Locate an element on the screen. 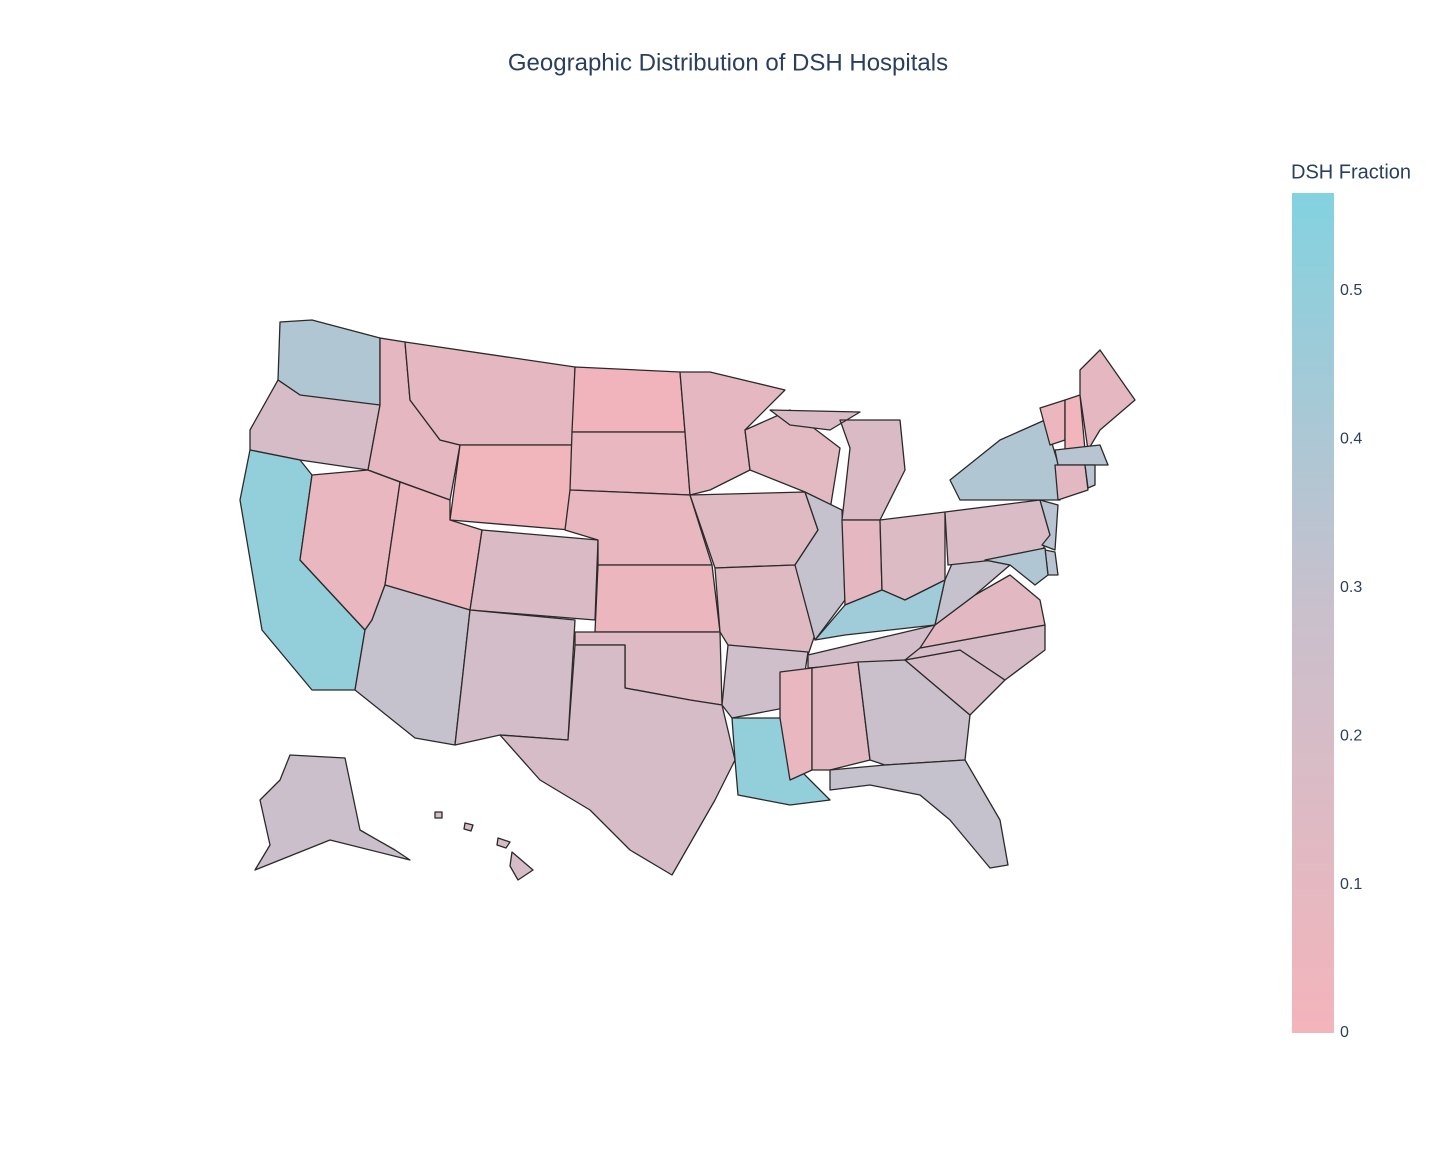 This screenshot has height=1170, width=1456. colorbar-tick-label: 0.5 is located at coordinates (1351, 290).